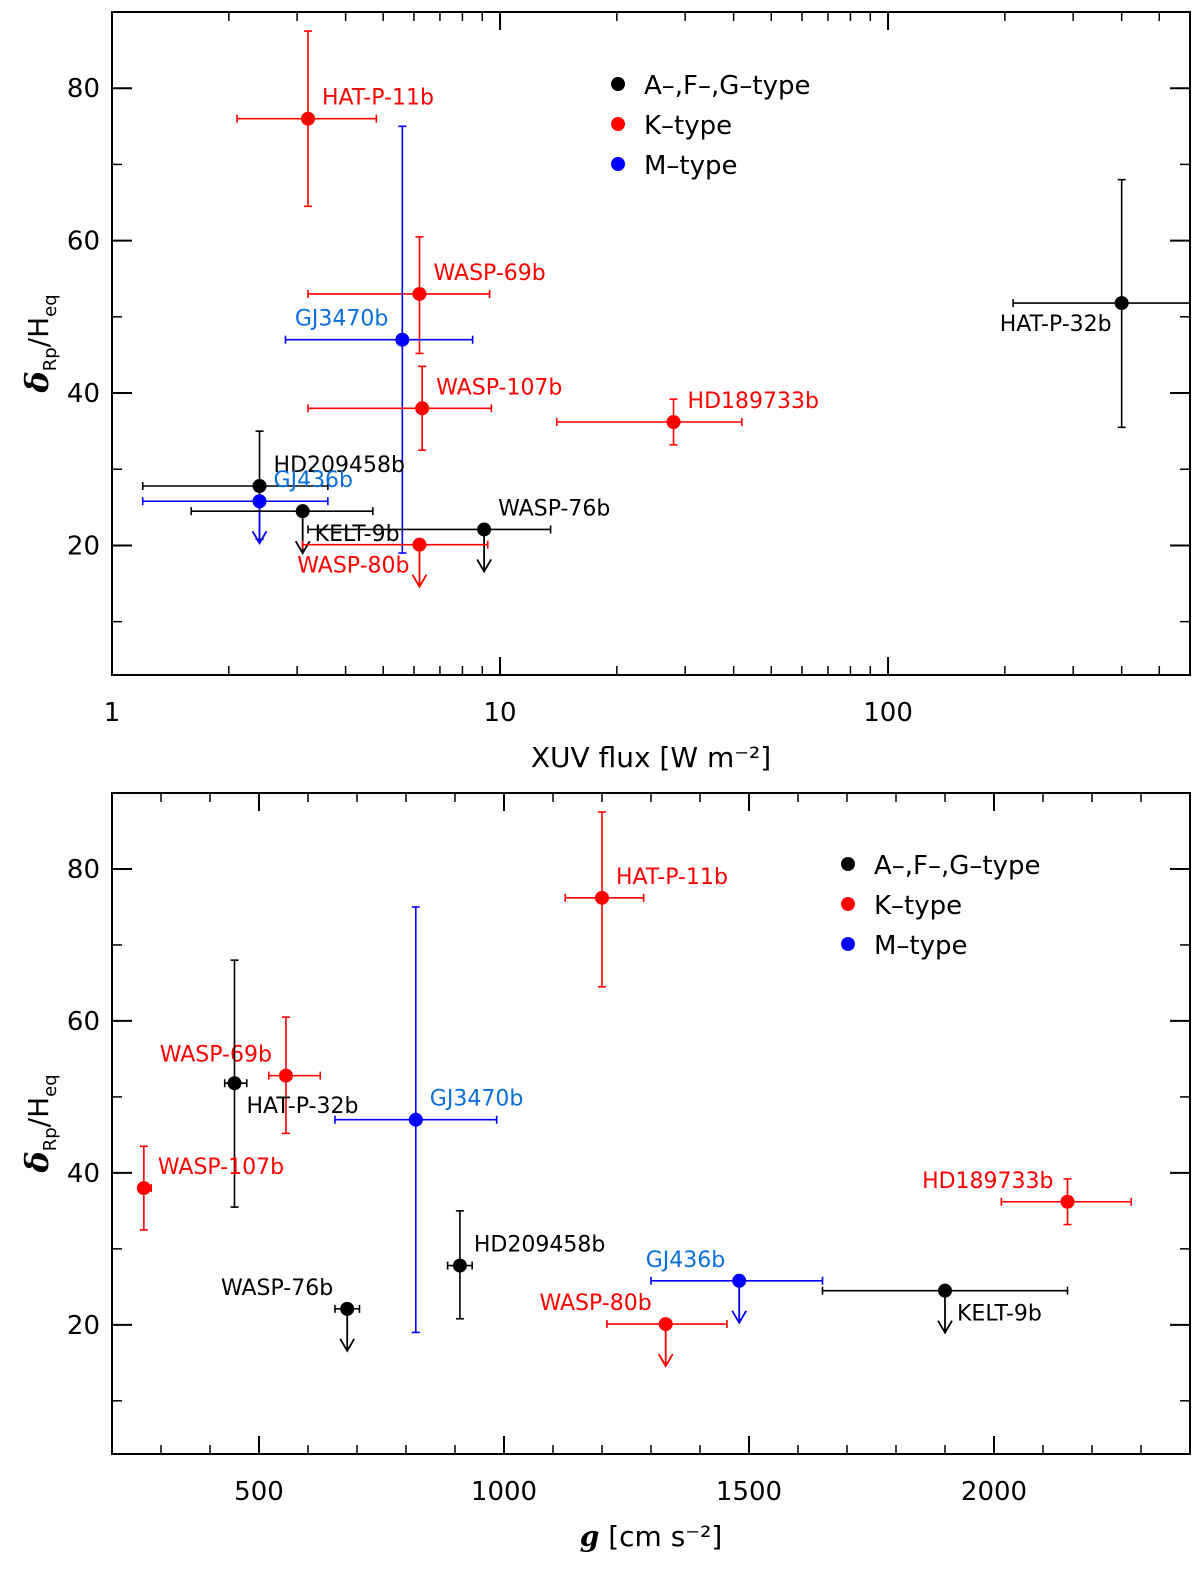  I want to click on marker-kelt-9b, so click(302, 511).